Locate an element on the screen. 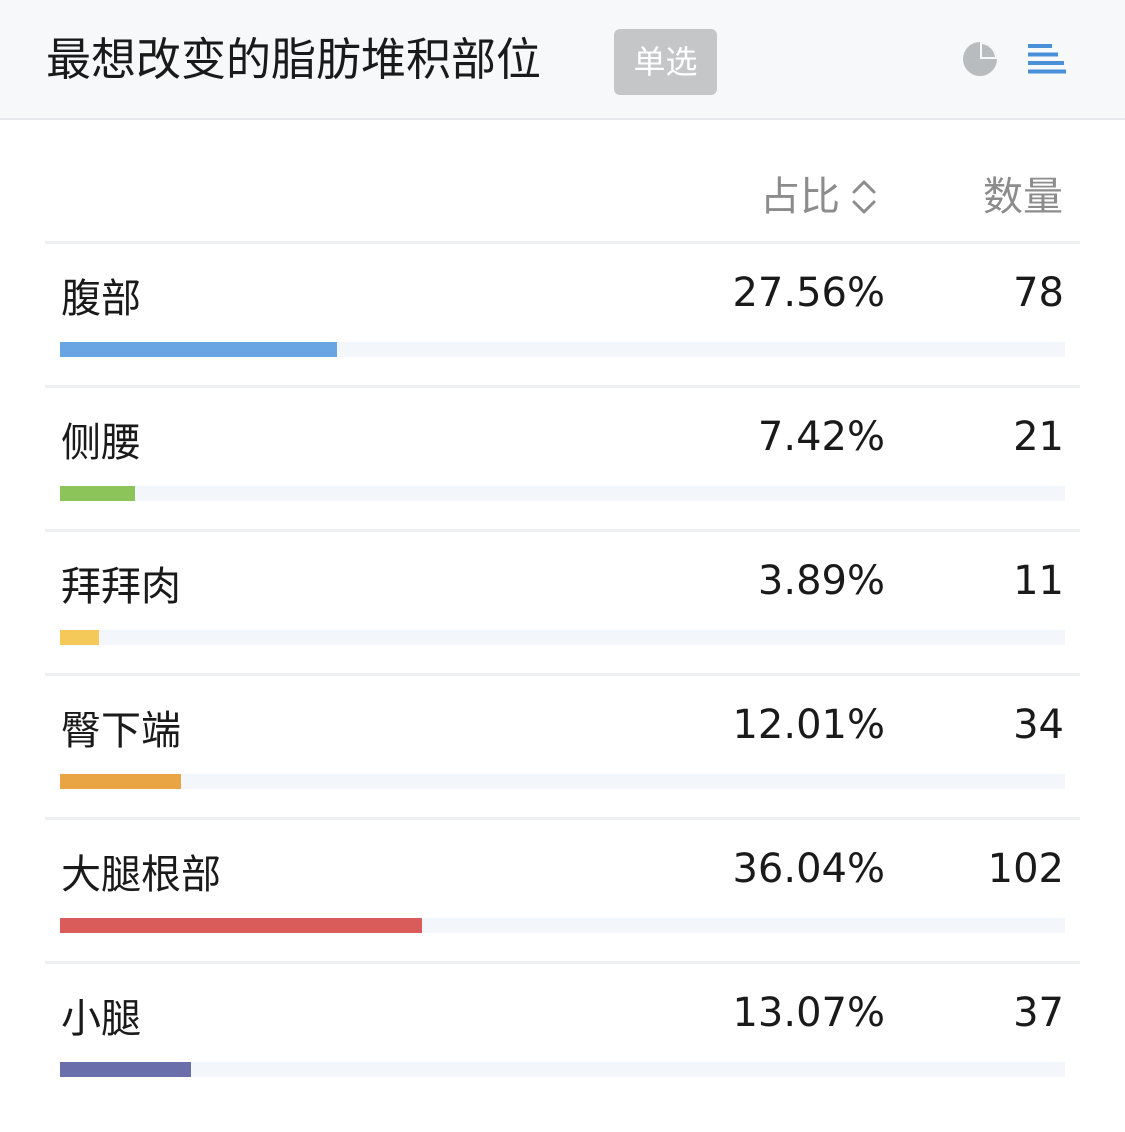 The height and width of the screenshot is (1132, 1125). pie-chart-icon is located at coordinates (980, 59).